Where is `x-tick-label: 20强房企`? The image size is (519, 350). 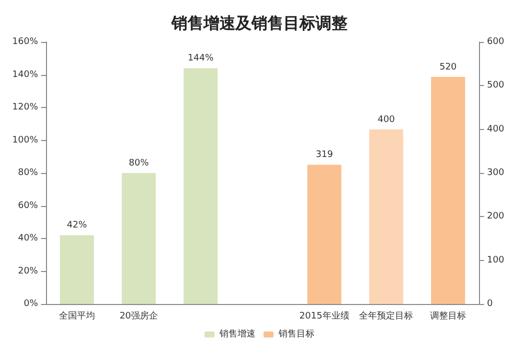 x-tick-label: 20强房企 is located at coordinates (139, 316).